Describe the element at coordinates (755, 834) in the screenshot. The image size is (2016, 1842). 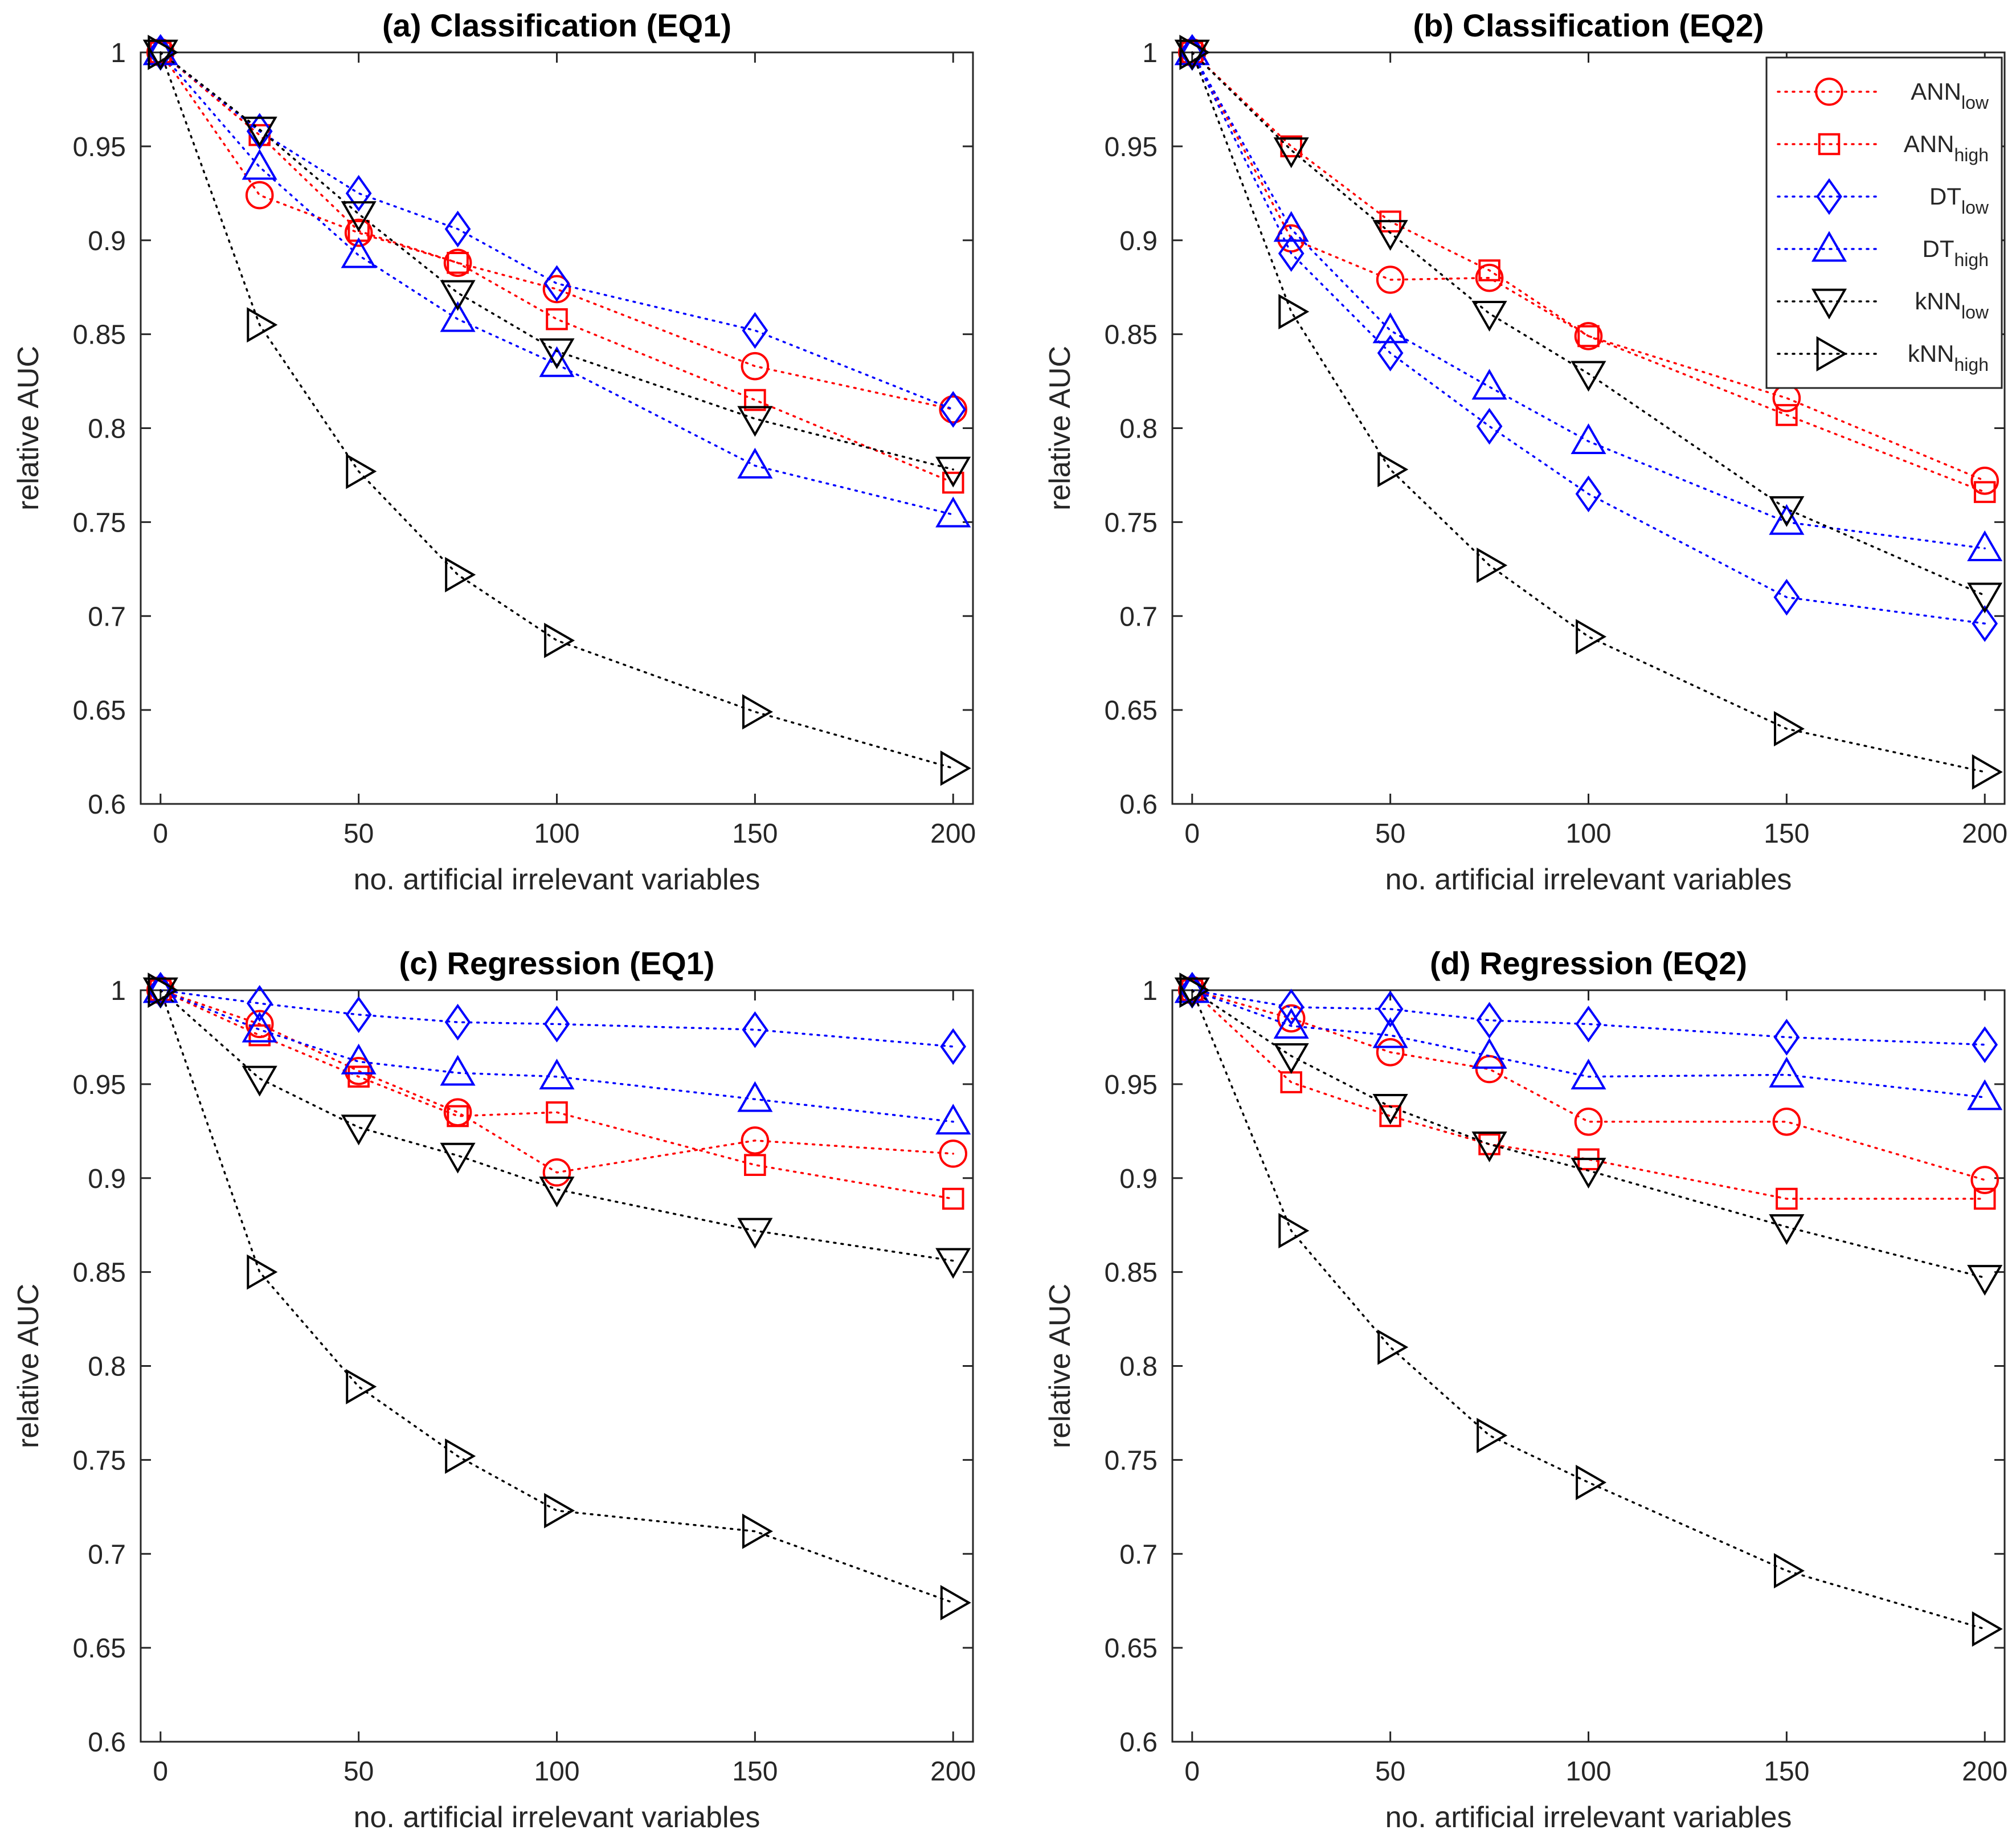
I see `x-tick-label: 150` at that location.